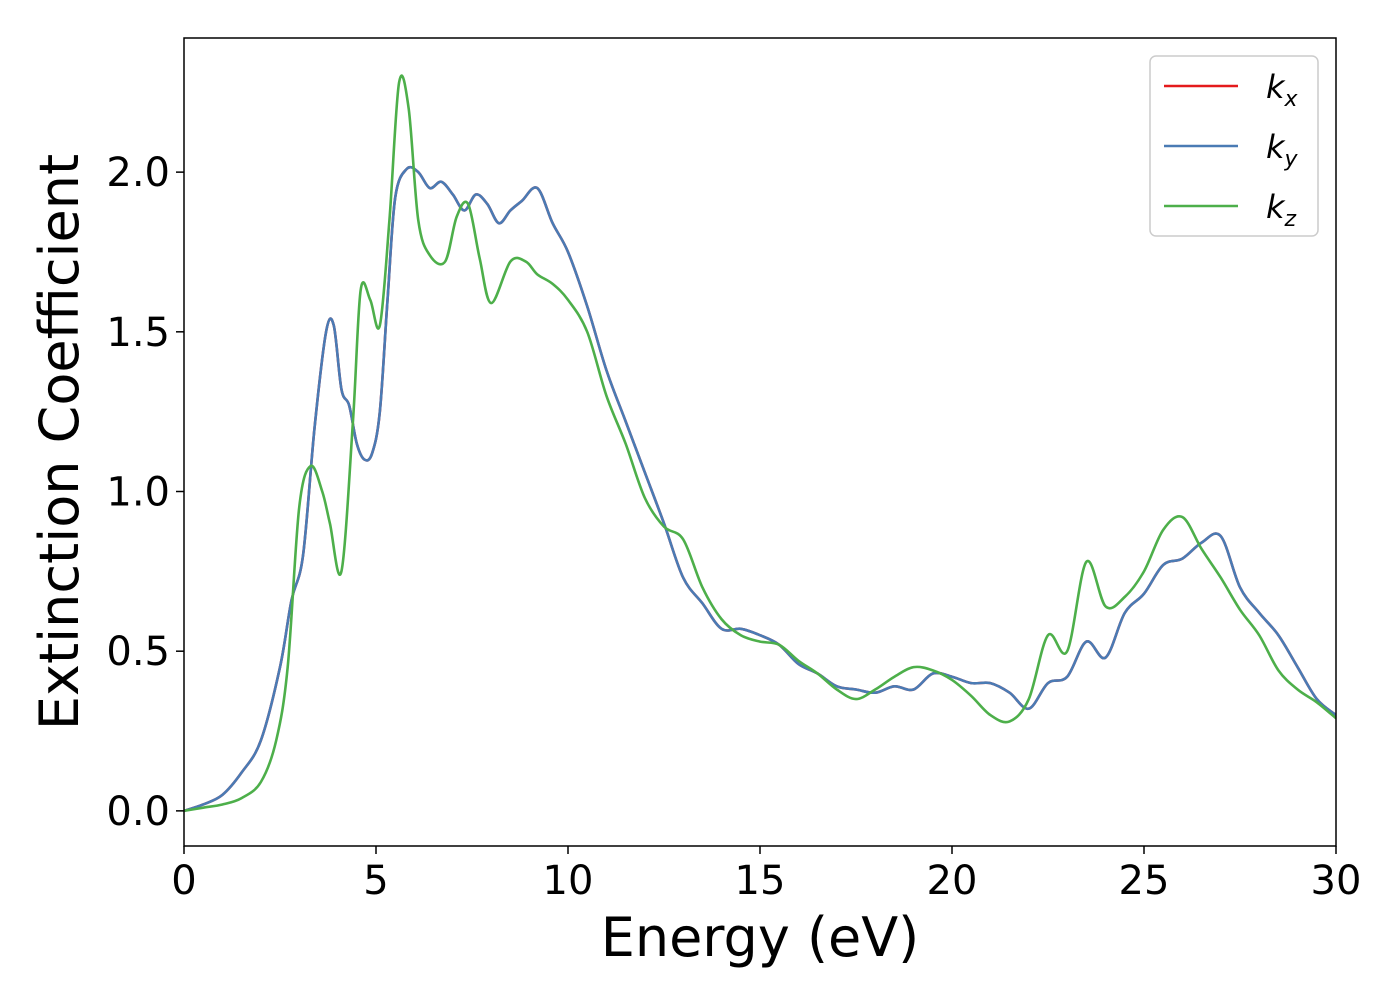 The image size is (1400, 1000). Describe the element at coordinates (1291, 159) in the screenshot. I see `legend-label-subscript: y` at that location.